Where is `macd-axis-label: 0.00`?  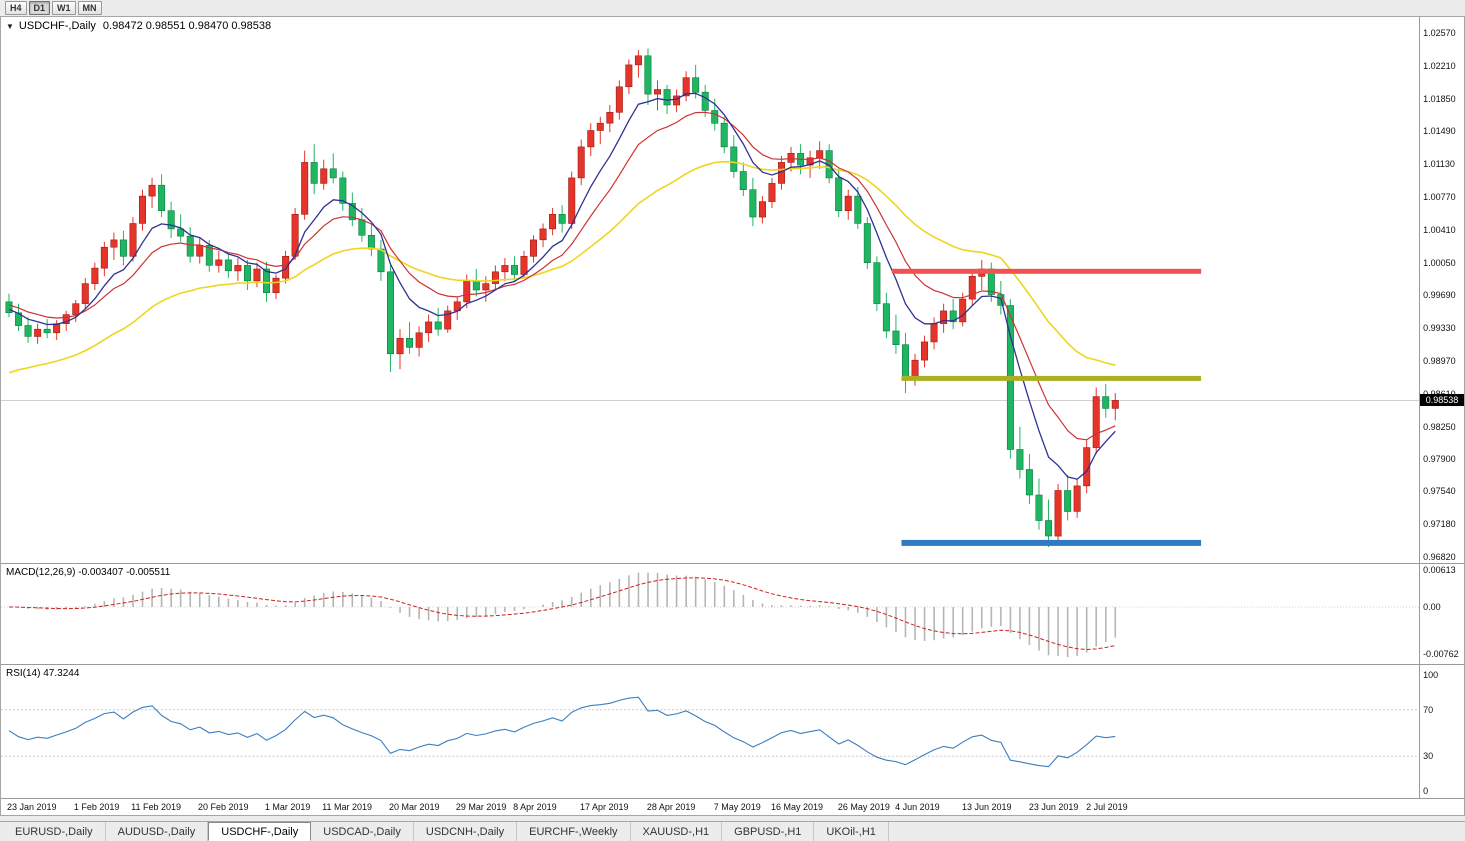
macd-axis-label: 0.00 is located at coordinates (1432, 607).